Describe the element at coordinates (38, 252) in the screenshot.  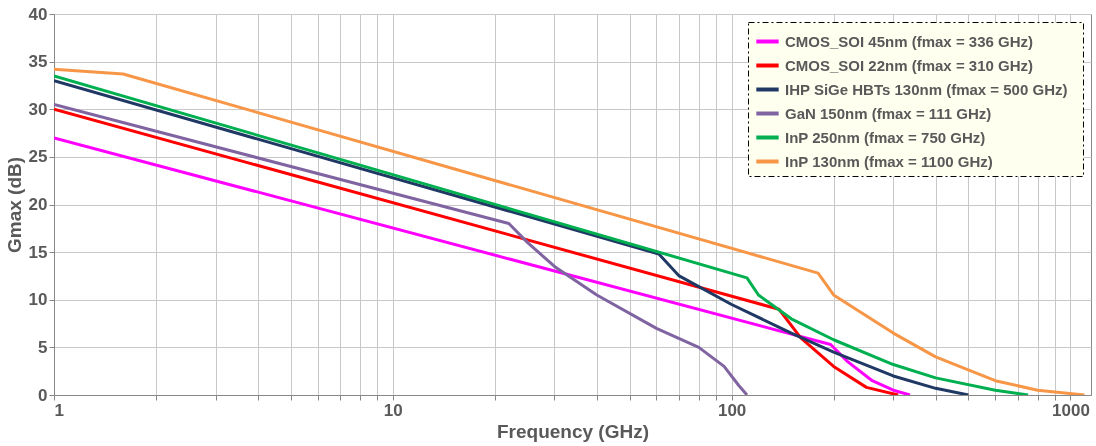
I see `y-tick-label: 15` at that location.